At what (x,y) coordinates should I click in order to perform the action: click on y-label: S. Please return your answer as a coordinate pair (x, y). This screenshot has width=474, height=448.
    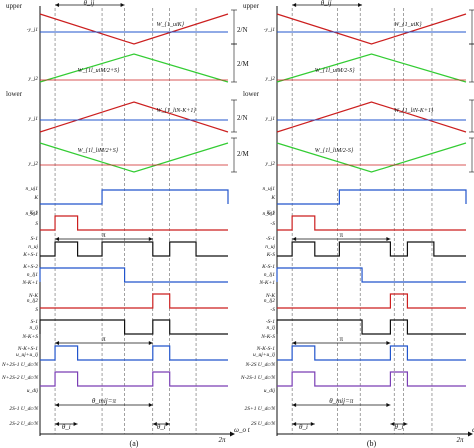
    Looking at the image, I should click on (36, 310).